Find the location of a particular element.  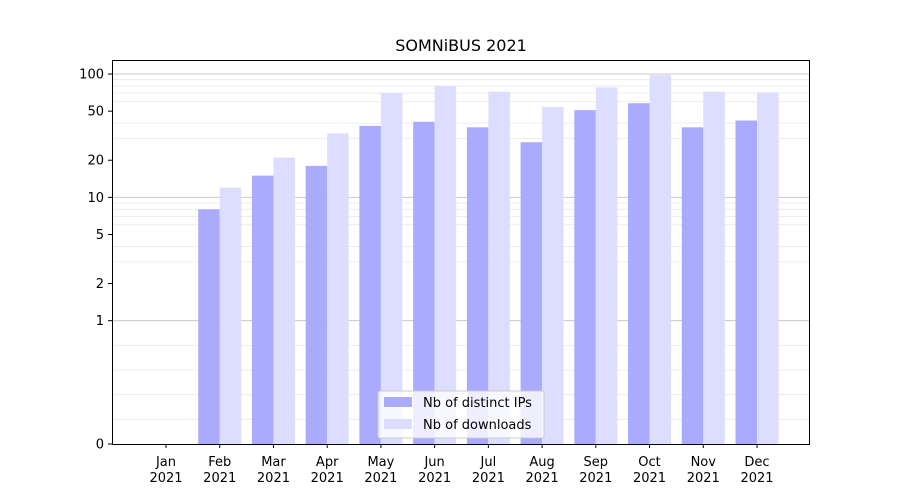

y-tick-label: 50 is located at coordinates (95, 112).